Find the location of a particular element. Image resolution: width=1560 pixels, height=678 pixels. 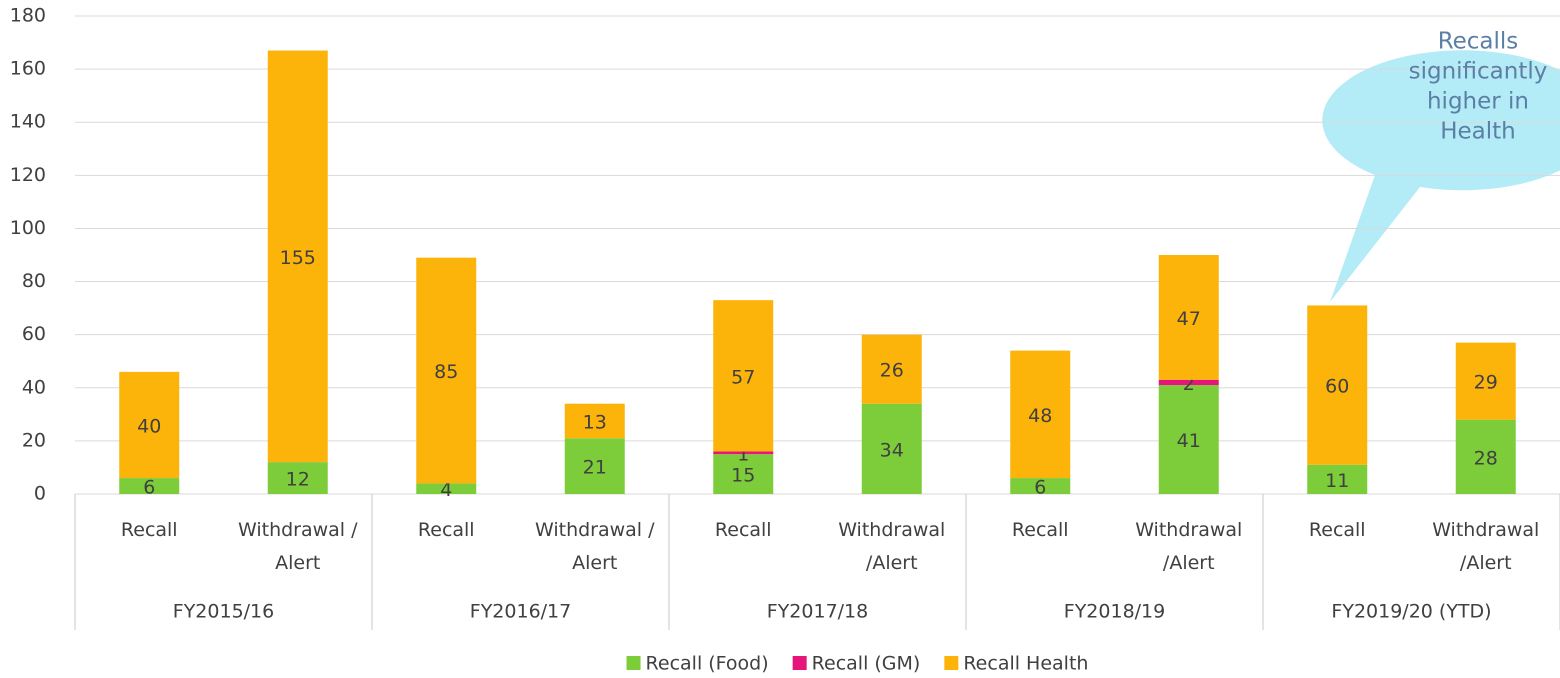

data-label: 13 is located at coordinates (595, 422).